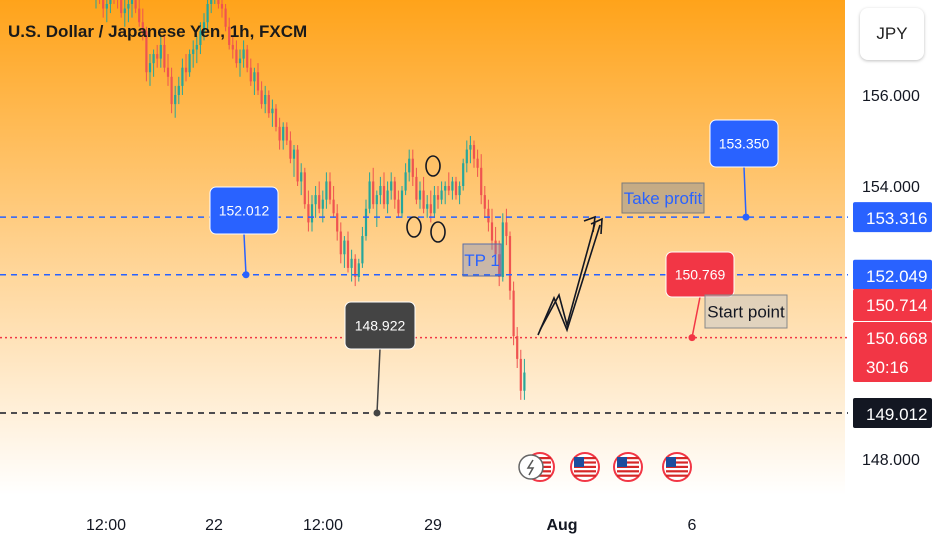 The width and height of the screenshot is (932, 550). I want to click on callout-148922-anchor, so click(377, 413).